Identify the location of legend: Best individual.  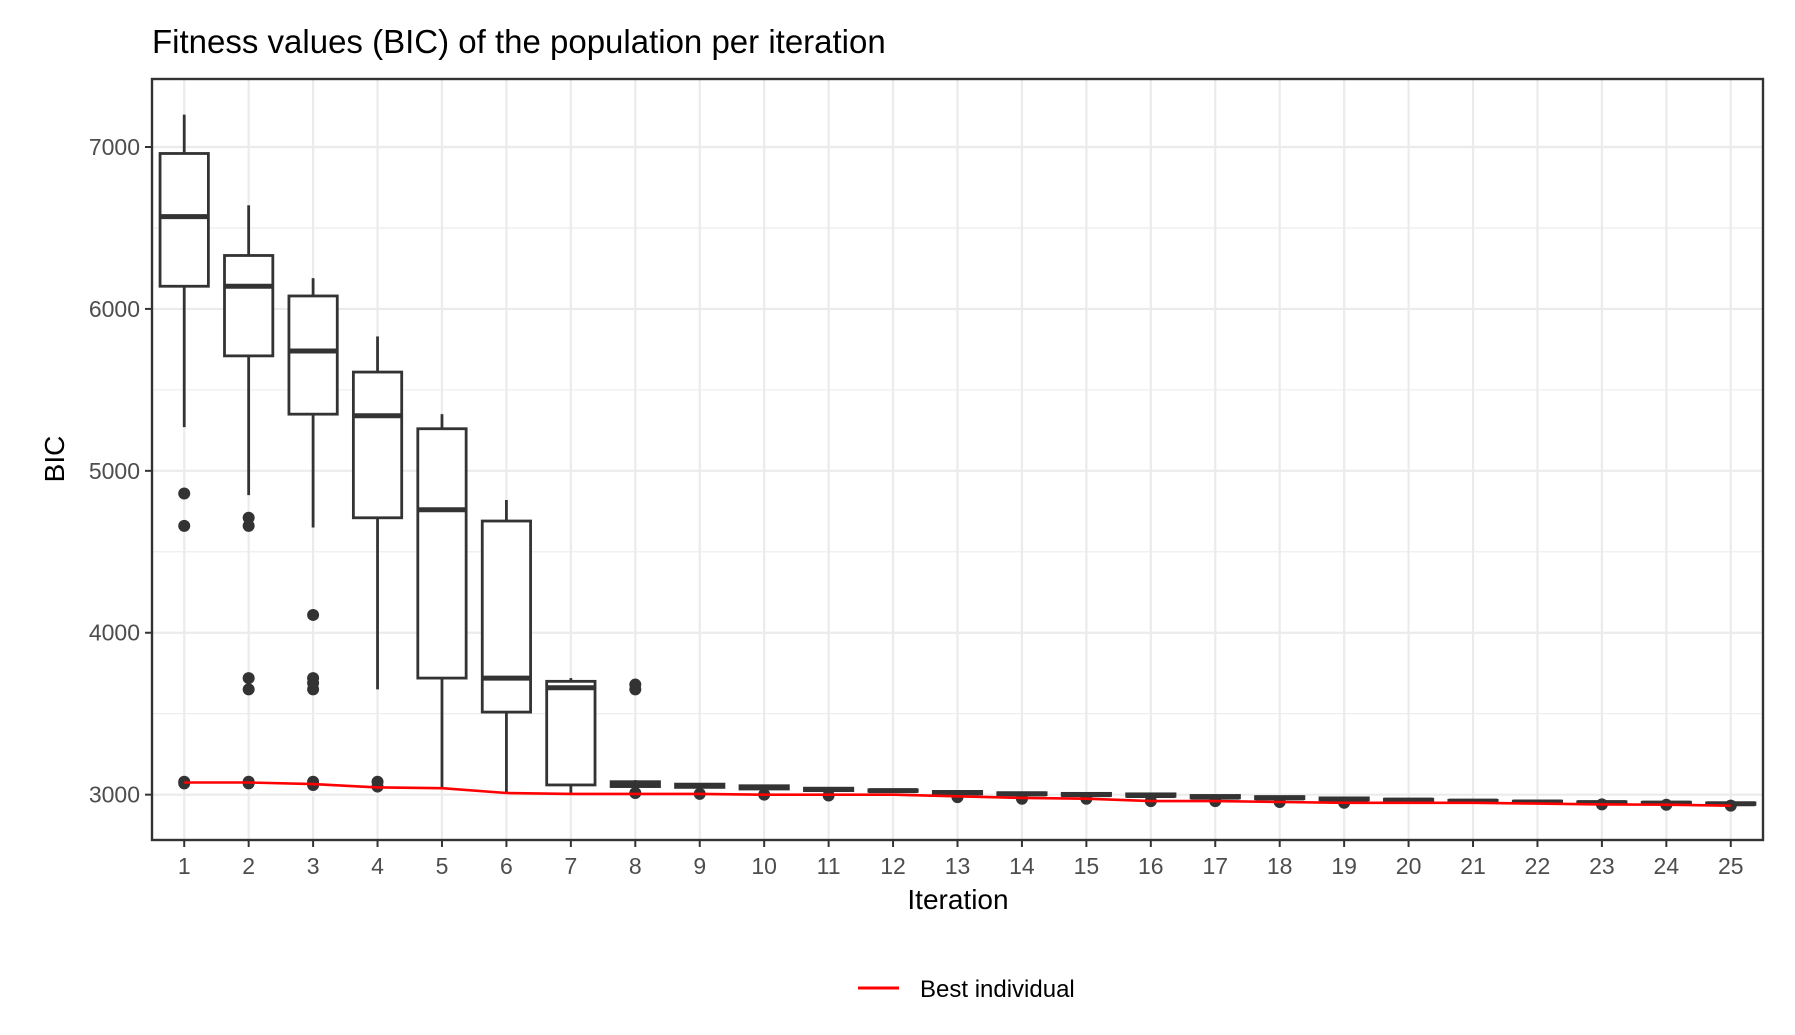
(966, 989).